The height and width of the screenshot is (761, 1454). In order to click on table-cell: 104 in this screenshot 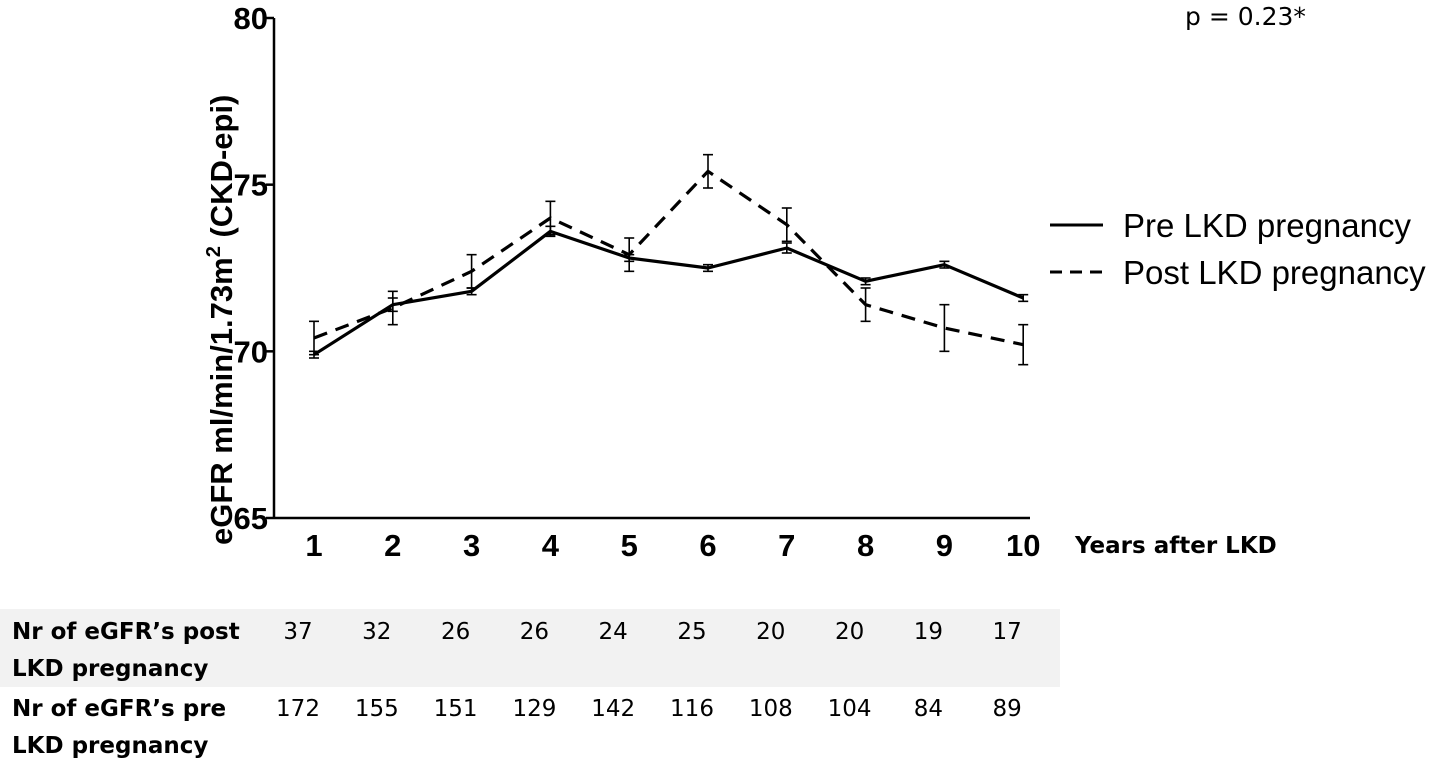, I will do `click(850, 709)`.